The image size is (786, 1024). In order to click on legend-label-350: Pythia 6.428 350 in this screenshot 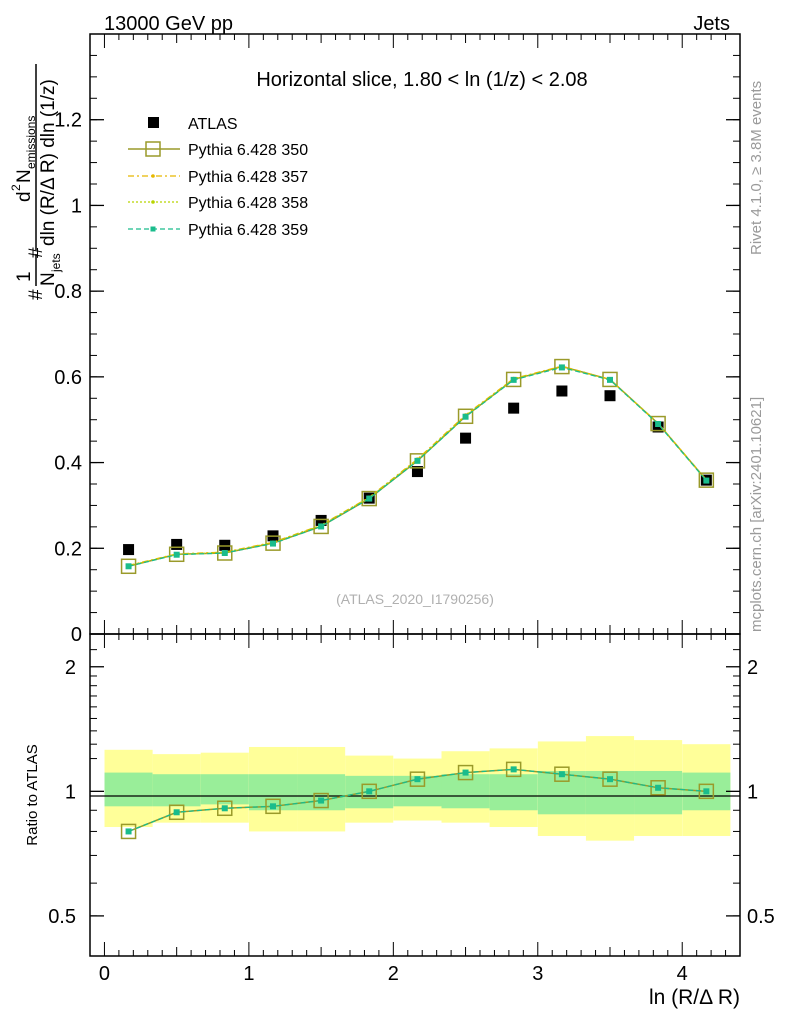, I will do `click(248, 150)`.